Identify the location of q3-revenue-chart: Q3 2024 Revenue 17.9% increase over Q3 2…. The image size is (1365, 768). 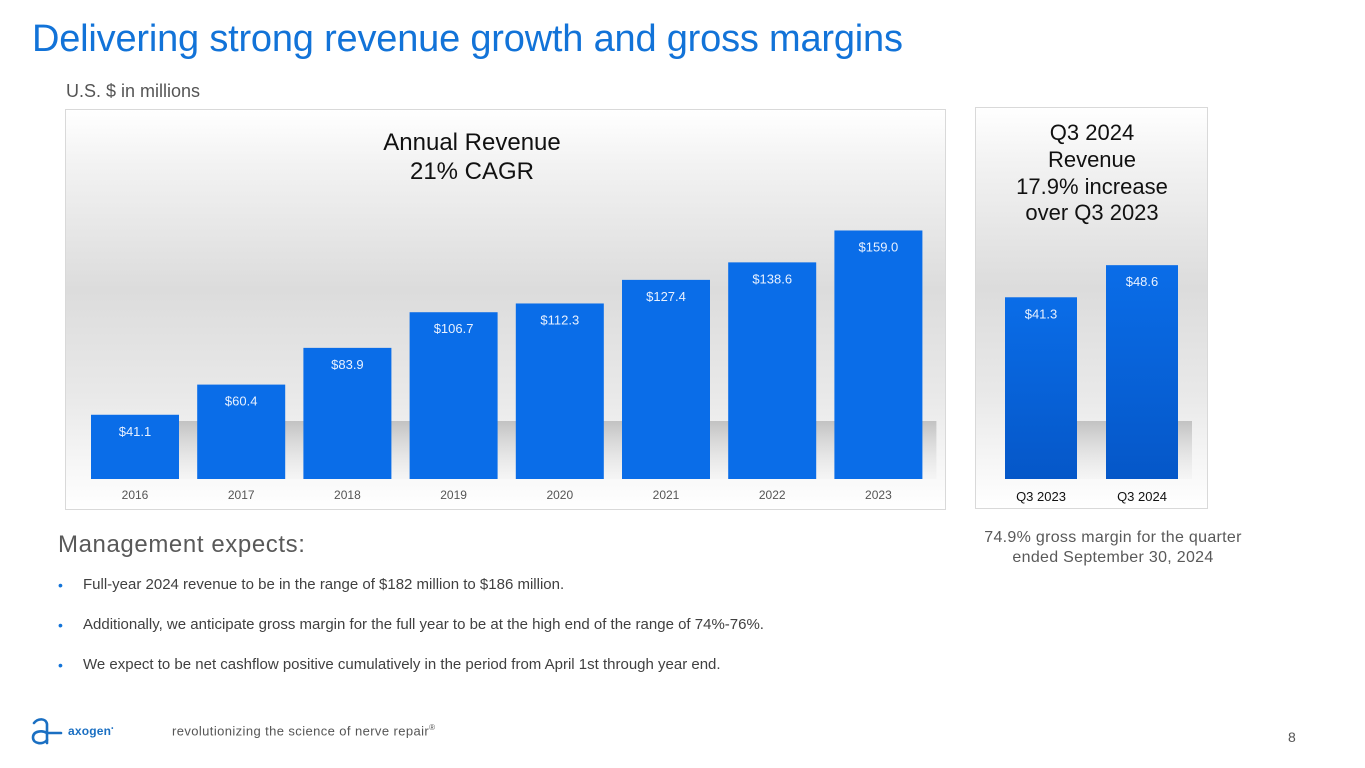
(1091, 308).